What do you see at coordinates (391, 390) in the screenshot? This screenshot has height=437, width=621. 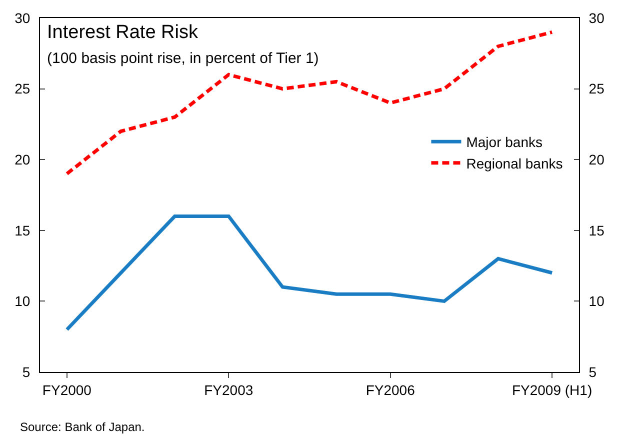 I see `x-tick-label: FY2006` at bounding box center [391, 390].